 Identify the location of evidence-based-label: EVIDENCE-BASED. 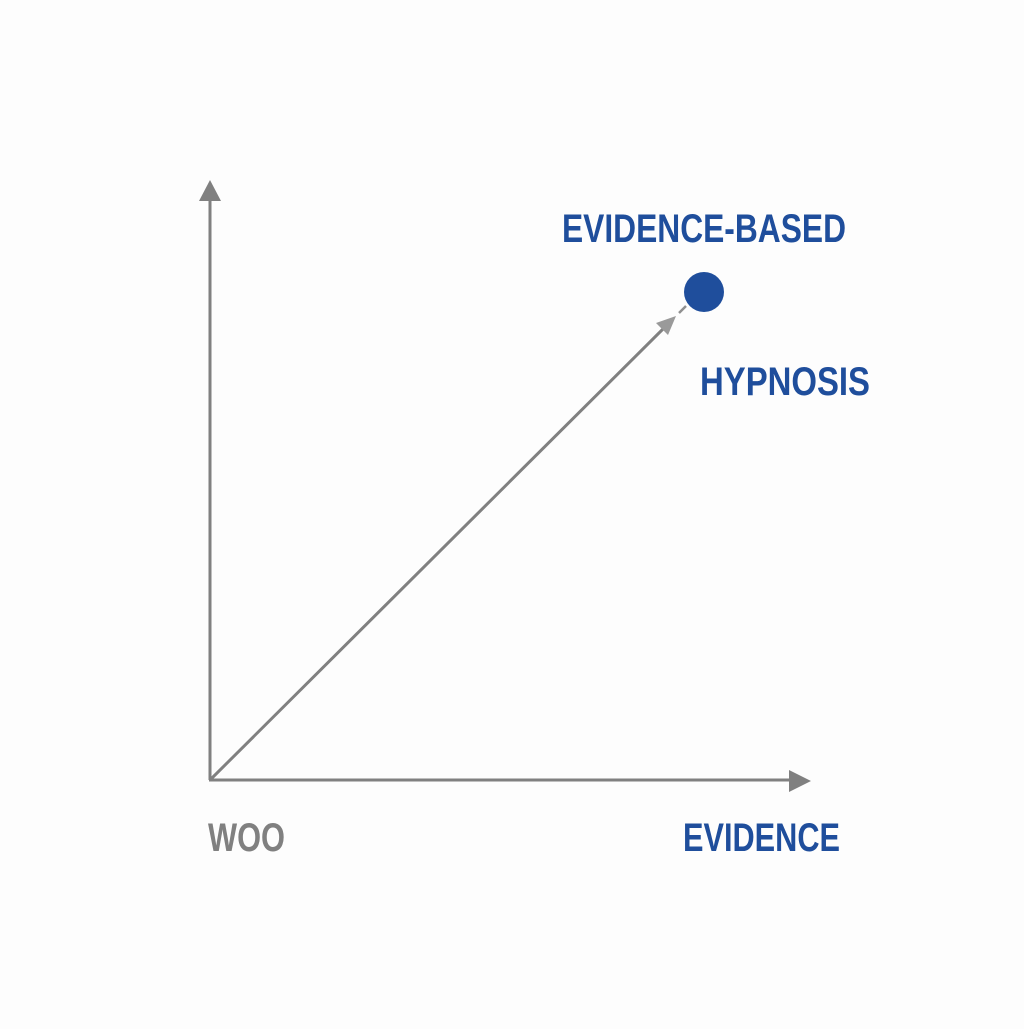
(704, 229).